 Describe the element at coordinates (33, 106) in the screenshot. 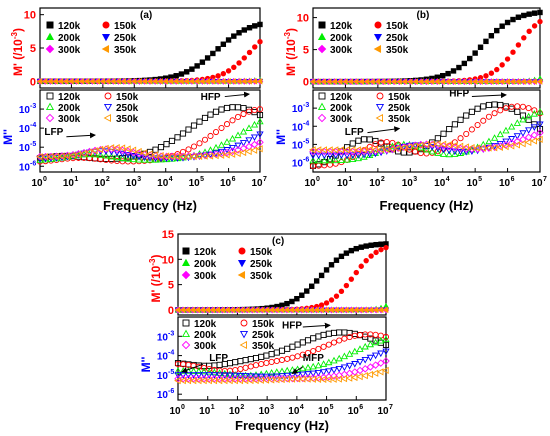

I see `bottom-y-tick-exponent: -3` at that location.